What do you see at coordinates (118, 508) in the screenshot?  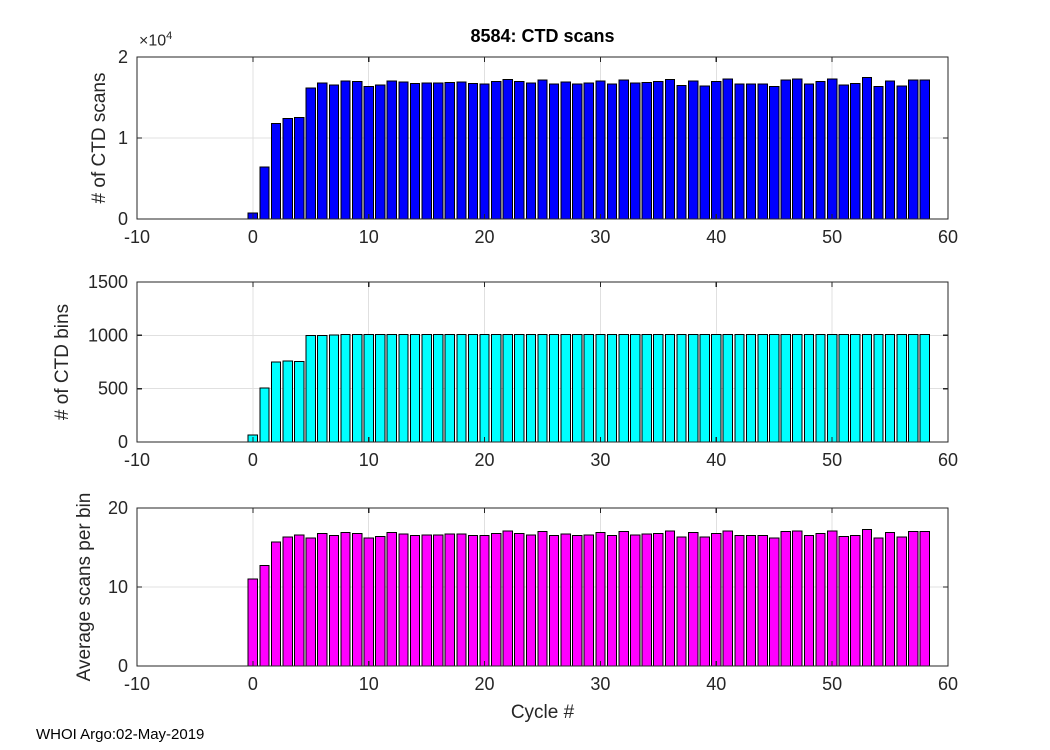 I see `y-tick-label: 20` at bounding box center [118, 508].